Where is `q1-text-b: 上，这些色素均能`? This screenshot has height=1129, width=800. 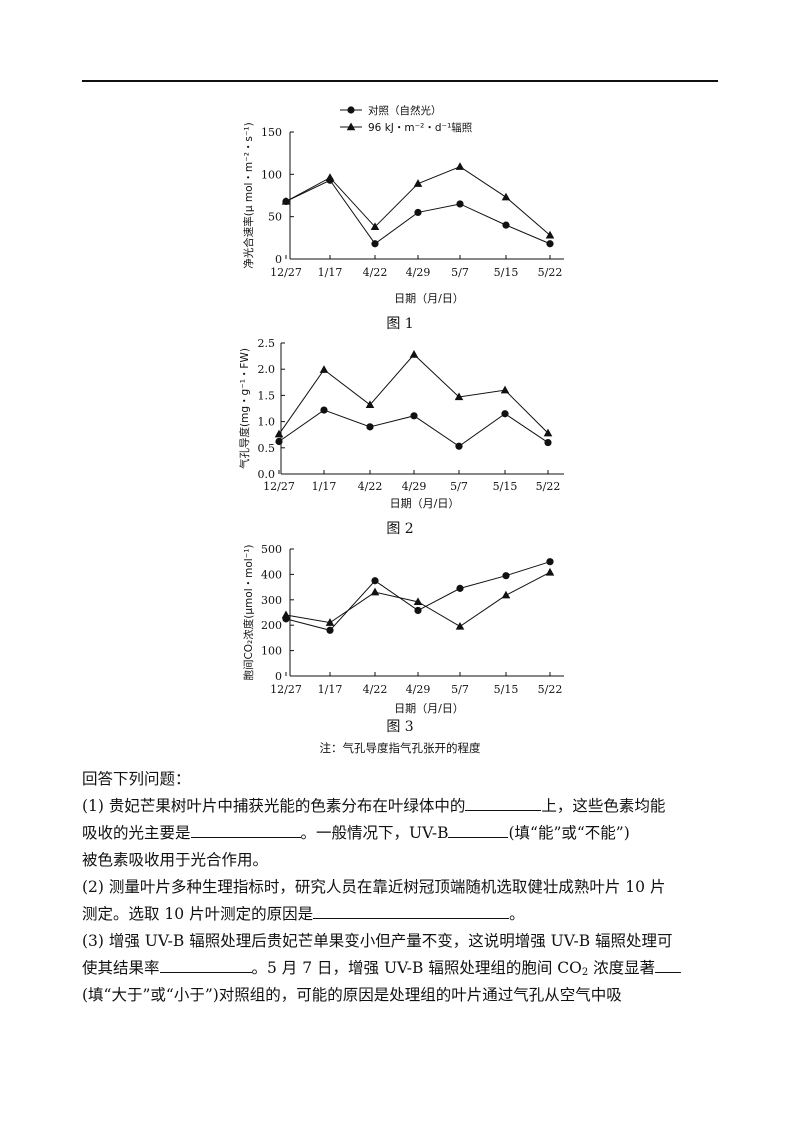 q1-text-b: 上，这些色素均能 is located at coordinates (603, 806).